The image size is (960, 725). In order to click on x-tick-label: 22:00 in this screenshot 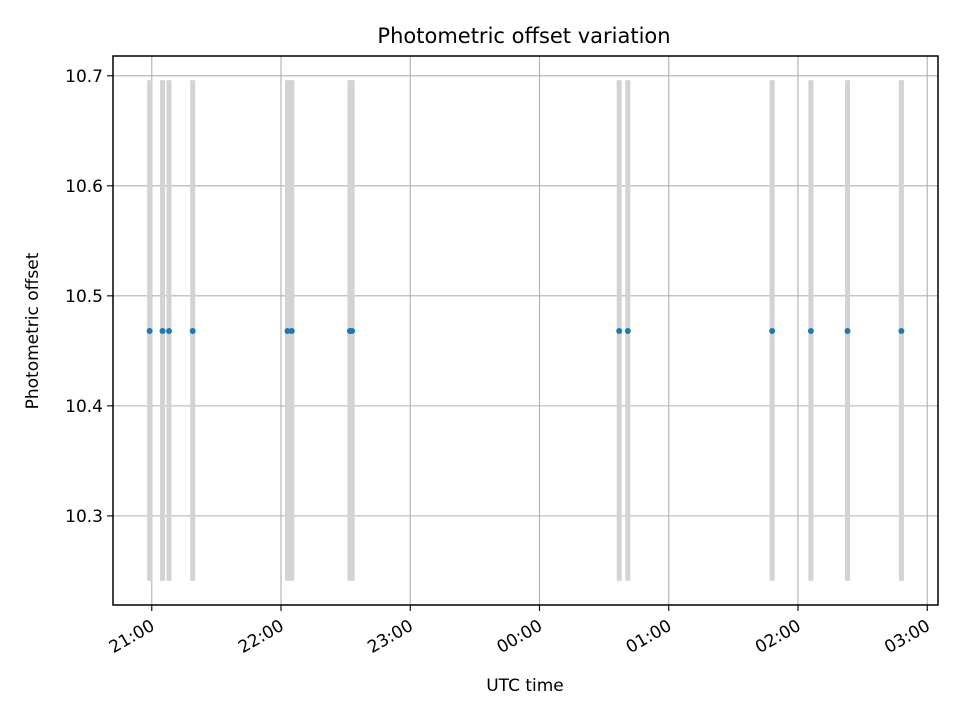, I will do `click(261, 637)`.